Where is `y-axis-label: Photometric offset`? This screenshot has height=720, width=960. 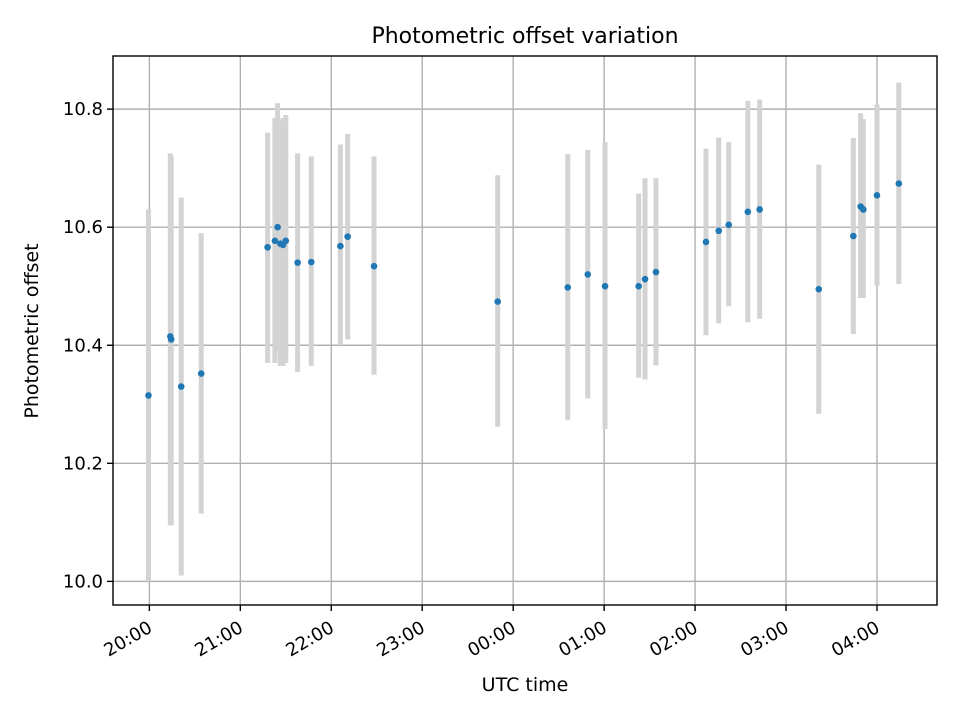
y-axis-label: Photometric offset is located at coordinates (32, 330).